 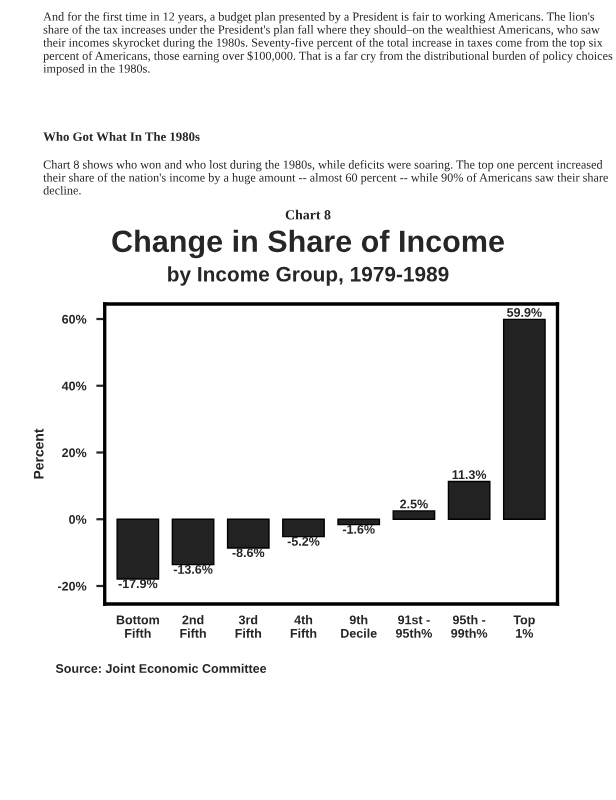 What do you see at coordinates (308, 276) in the screenshot?
I see `chart-subtitle: by Income Group, 1979-1989` at bounding box center [308, 276].